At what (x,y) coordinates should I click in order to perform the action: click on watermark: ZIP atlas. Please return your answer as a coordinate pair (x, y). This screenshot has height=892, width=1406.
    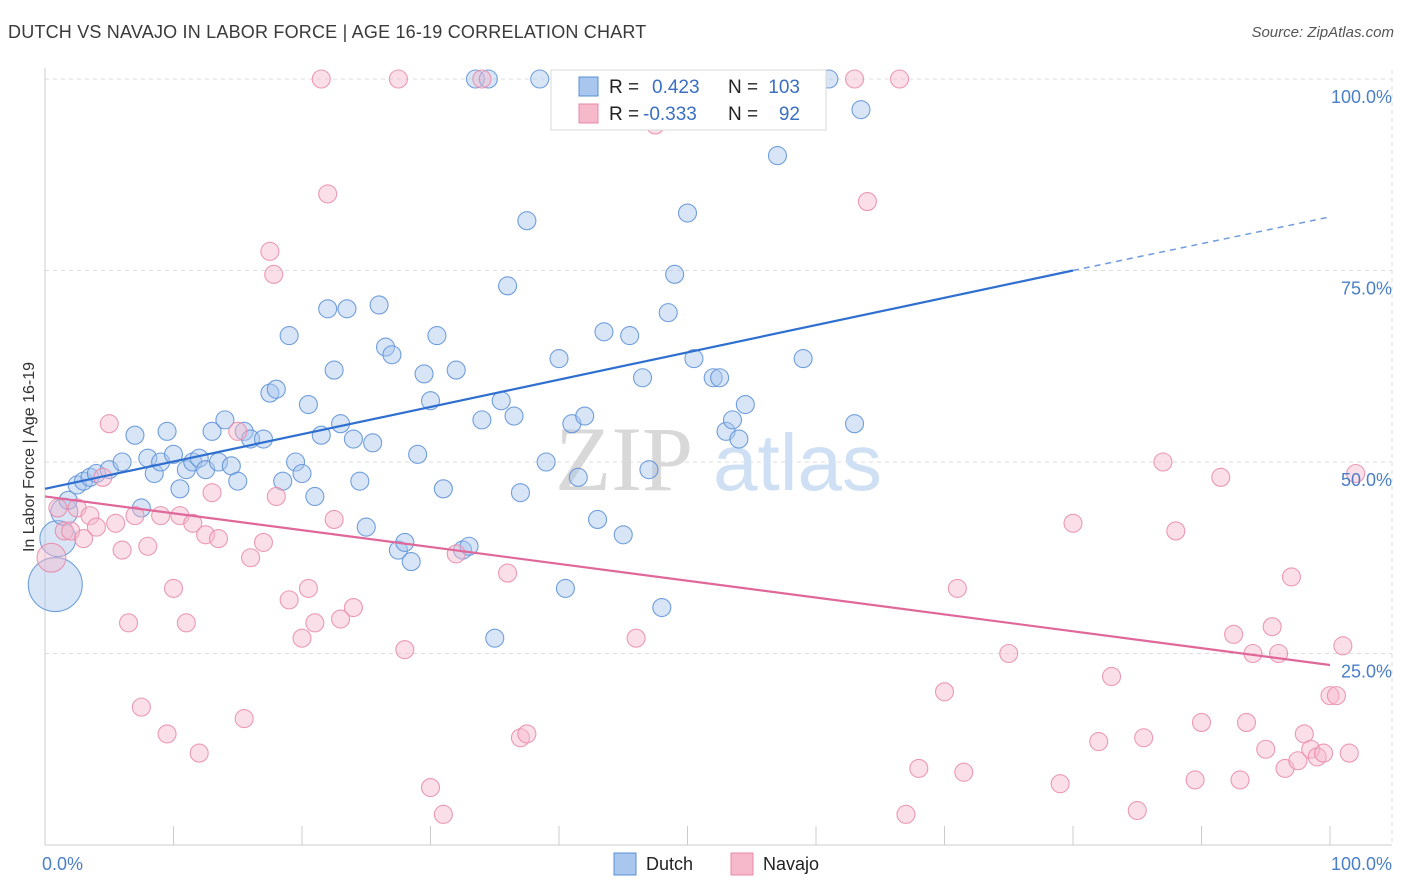
    Looking at the image, I should click on (718, 459).